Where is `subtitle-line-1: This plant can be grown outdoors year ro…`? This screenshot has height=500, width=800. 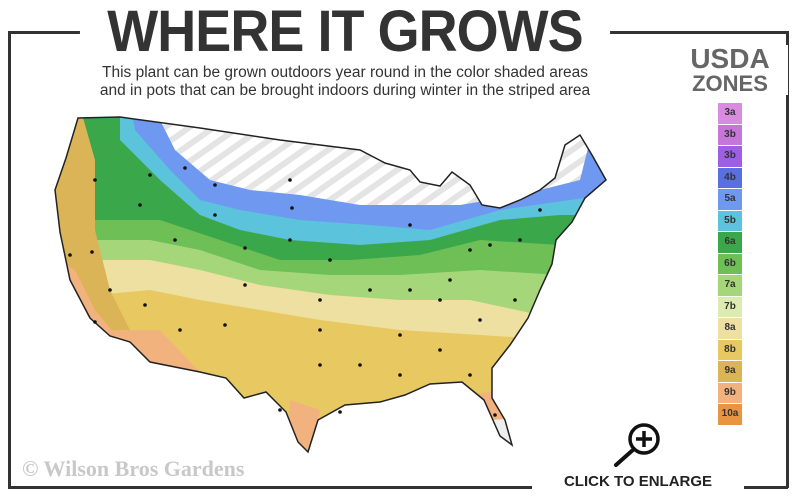 subtitle-line-1: This plant can be grown outdoors year ro… is located at coordinates (345, 72).